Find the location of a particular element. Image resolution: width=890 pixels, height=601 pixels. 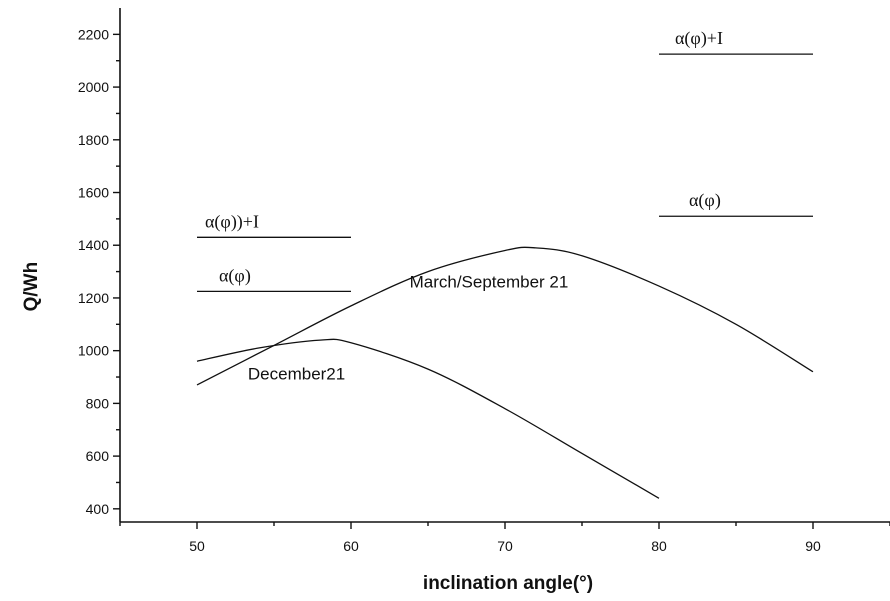

x-tick-label: 50 is located at coordinates (197, 546).